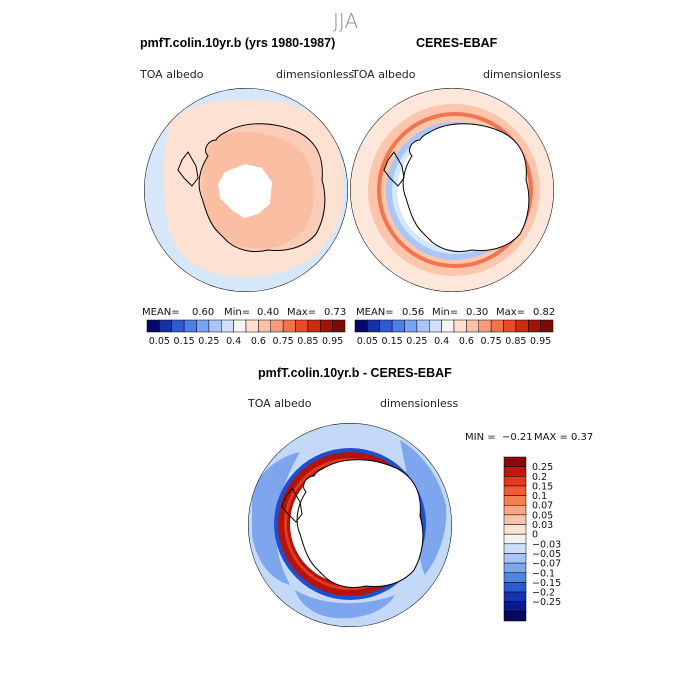  What do you see at coordinates (546, 554) in the screenshot?
I see `colorbar-tick-label: −0.05` at bounding box center [546, 554].